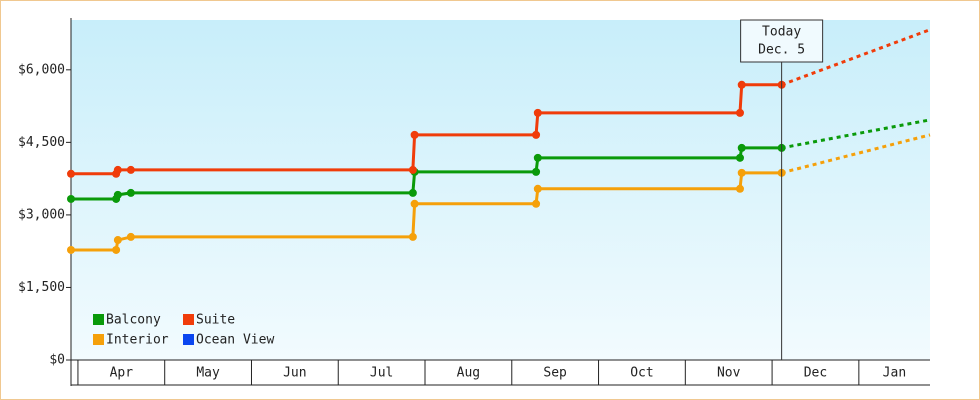  Describe the element at coordinates (815, 373) in the screenshot. I see `x-tick-label: Dec` at that location.